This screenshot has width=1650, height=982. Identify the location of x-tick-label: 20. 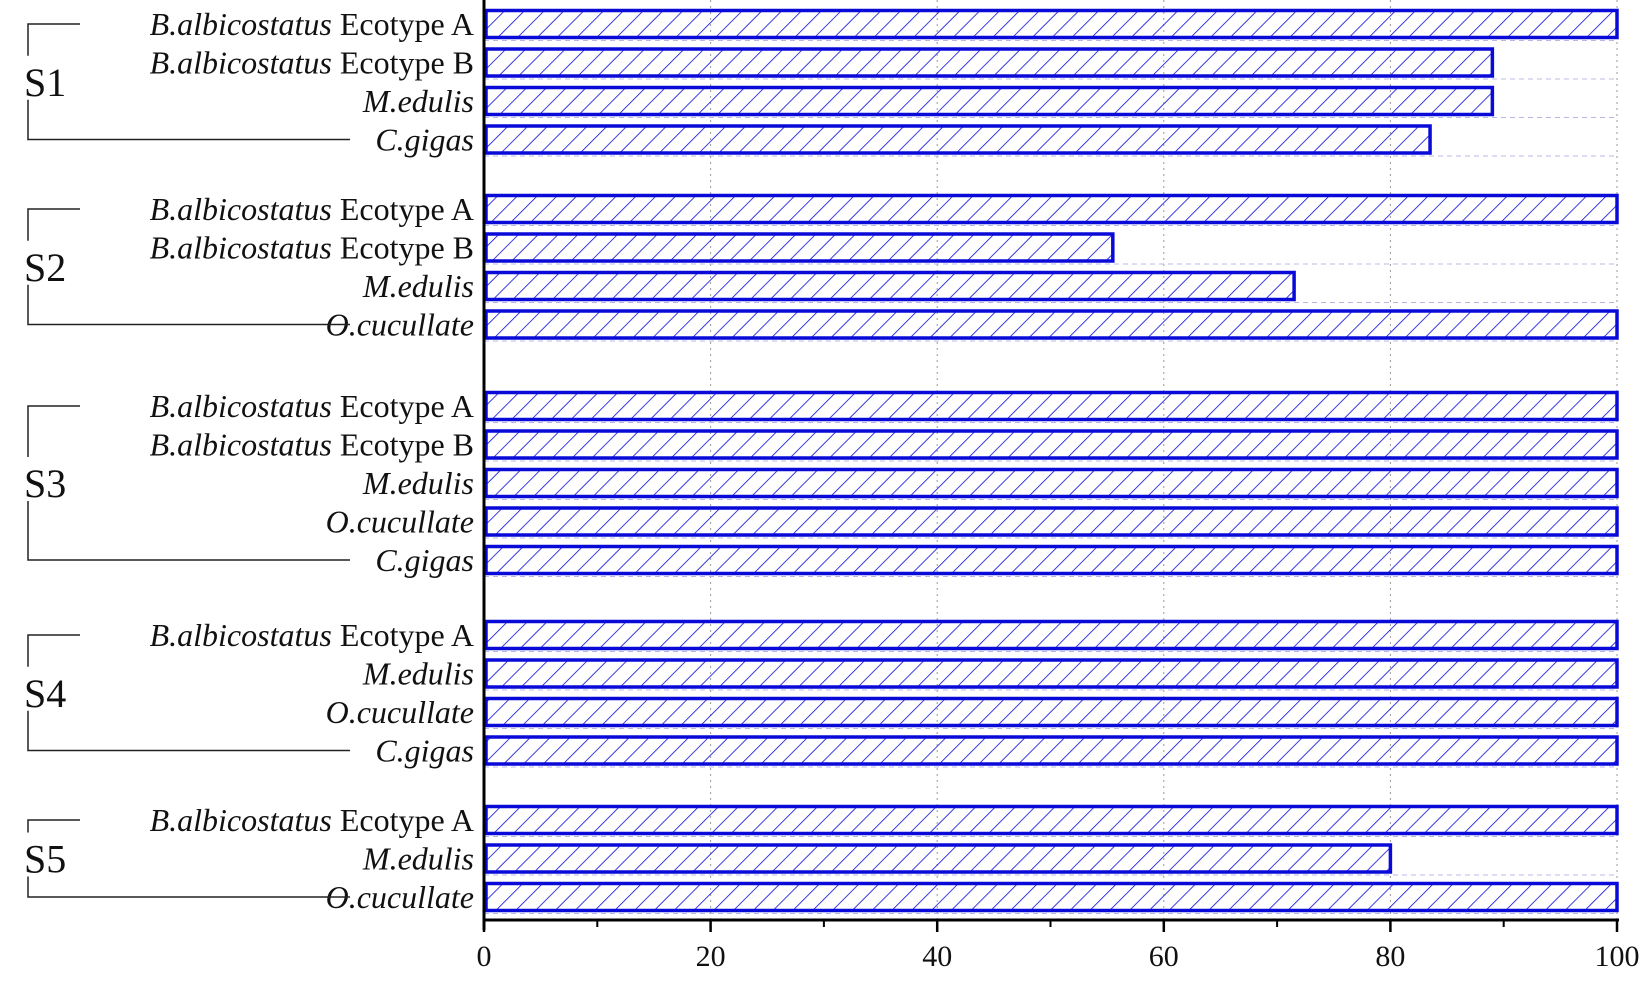
(711, 956).